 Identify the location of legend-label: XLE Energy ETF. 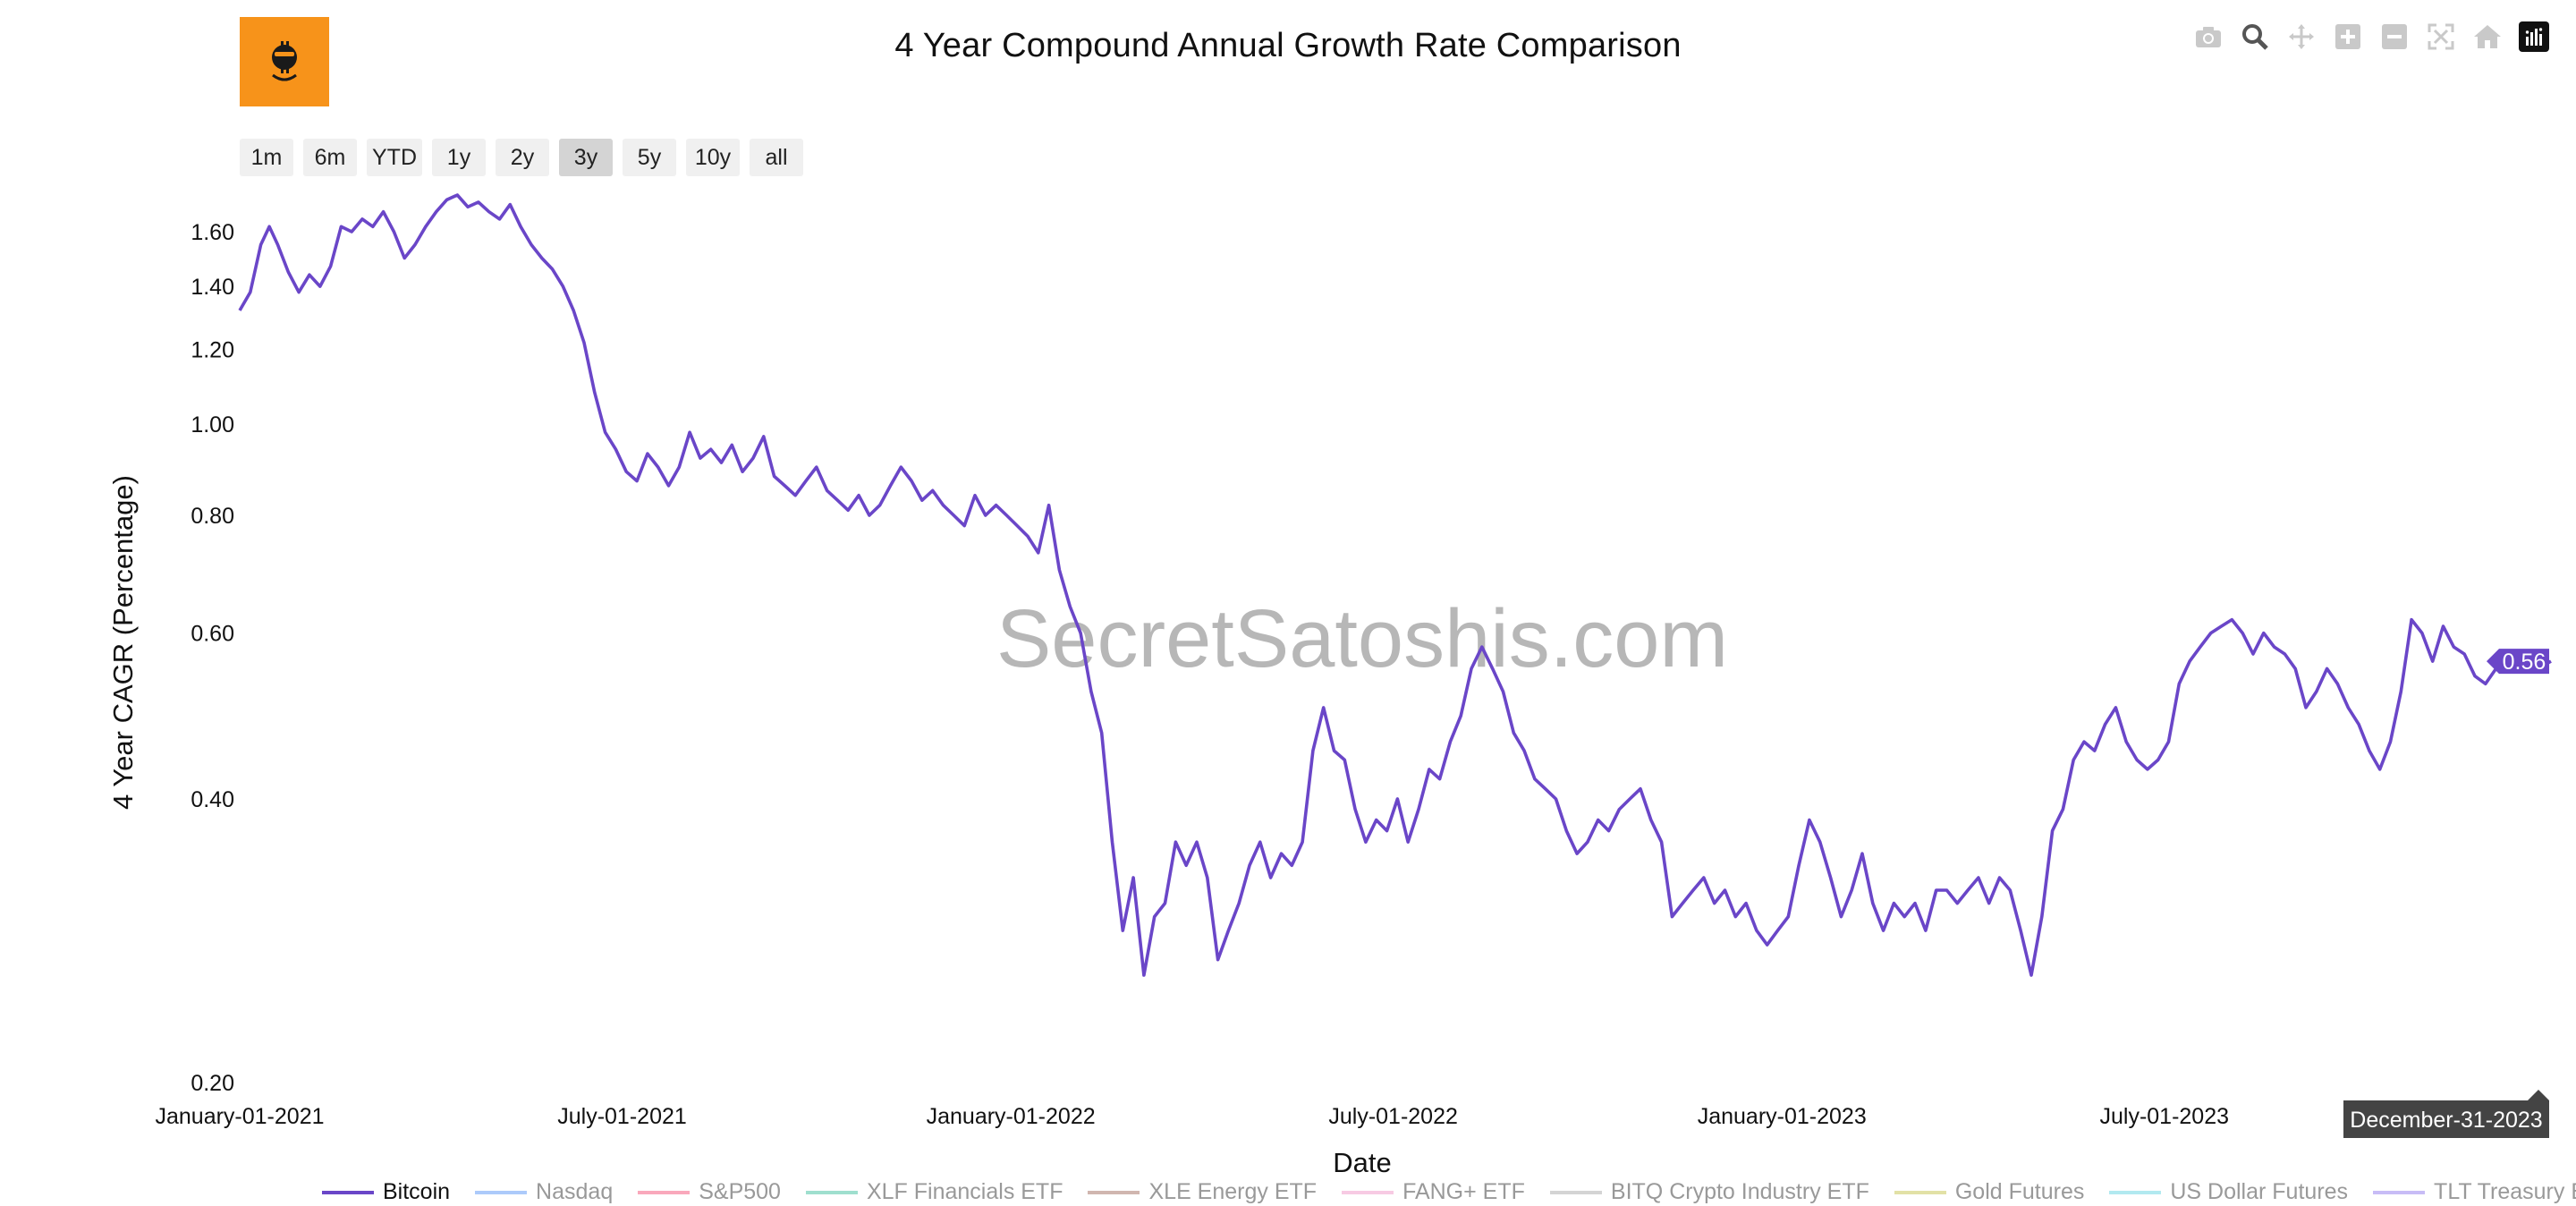
(1233, 1191).